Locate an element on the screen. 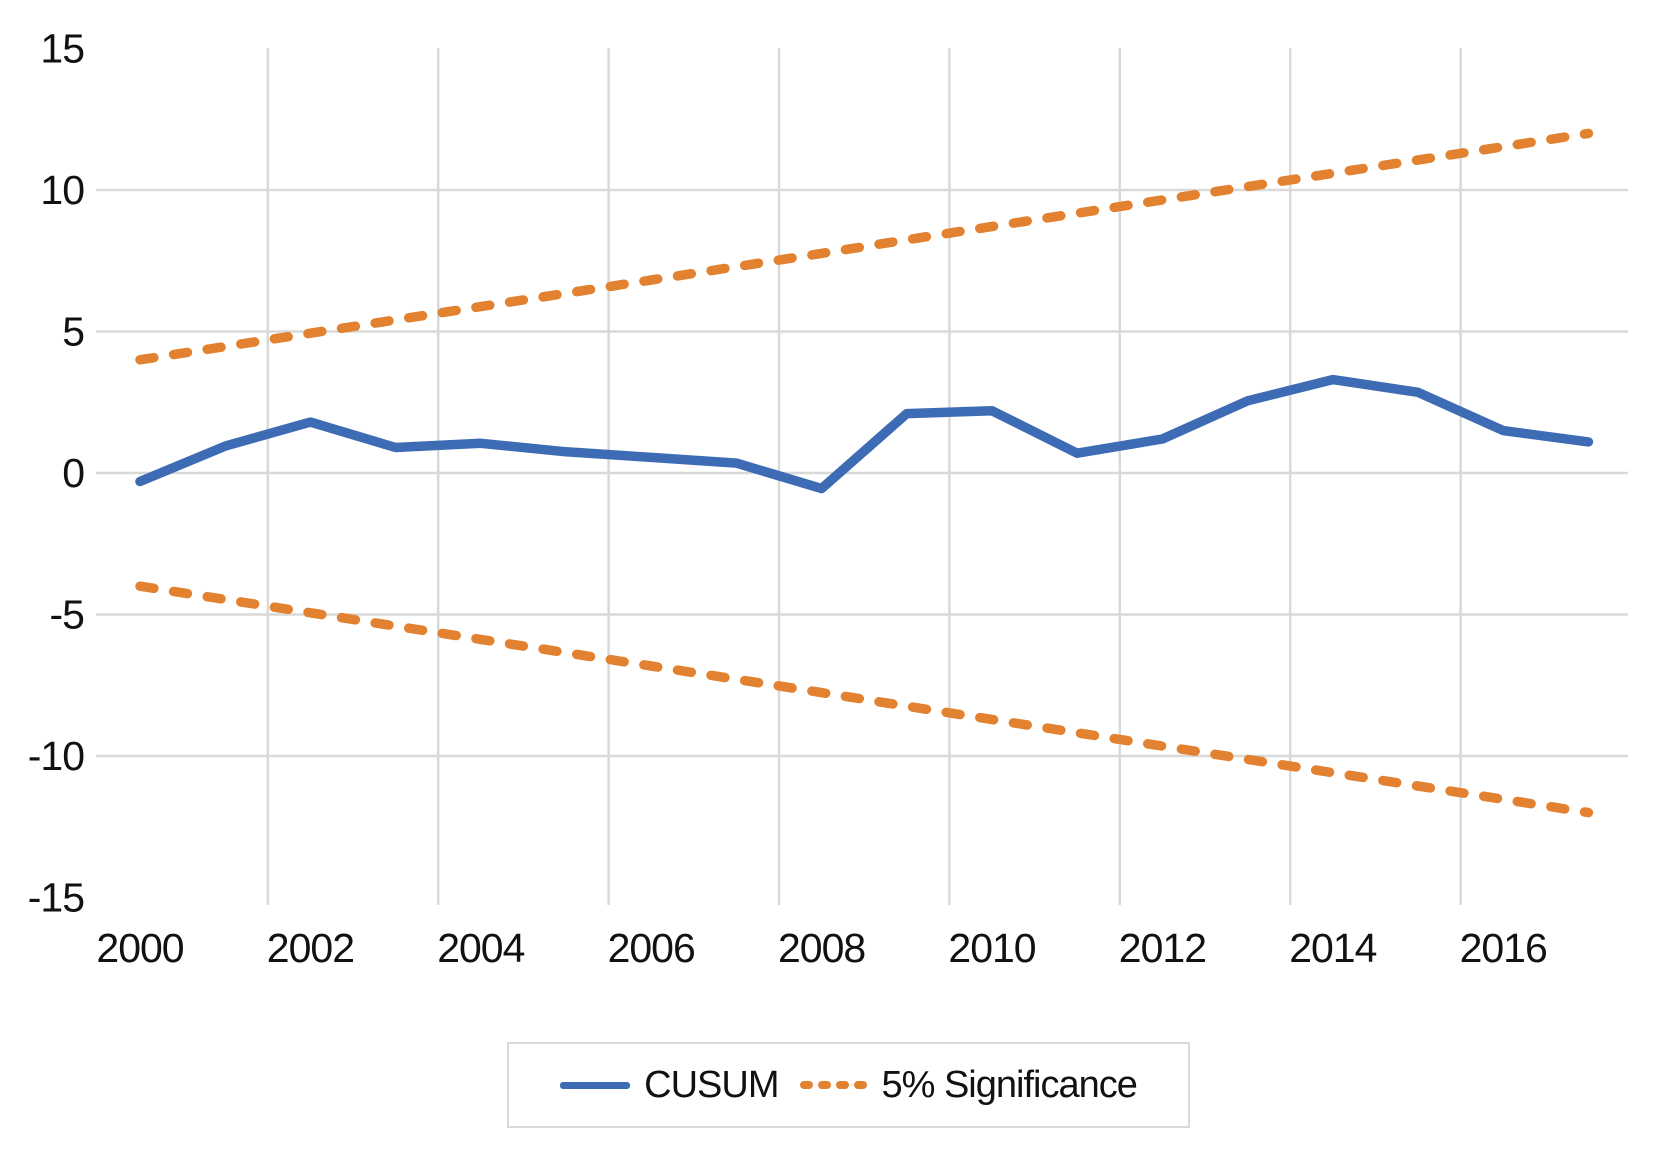 This screenshot has width=1653, height=1151. legend-label-cusum: CUSUM is located at coordinates (711, 1084).